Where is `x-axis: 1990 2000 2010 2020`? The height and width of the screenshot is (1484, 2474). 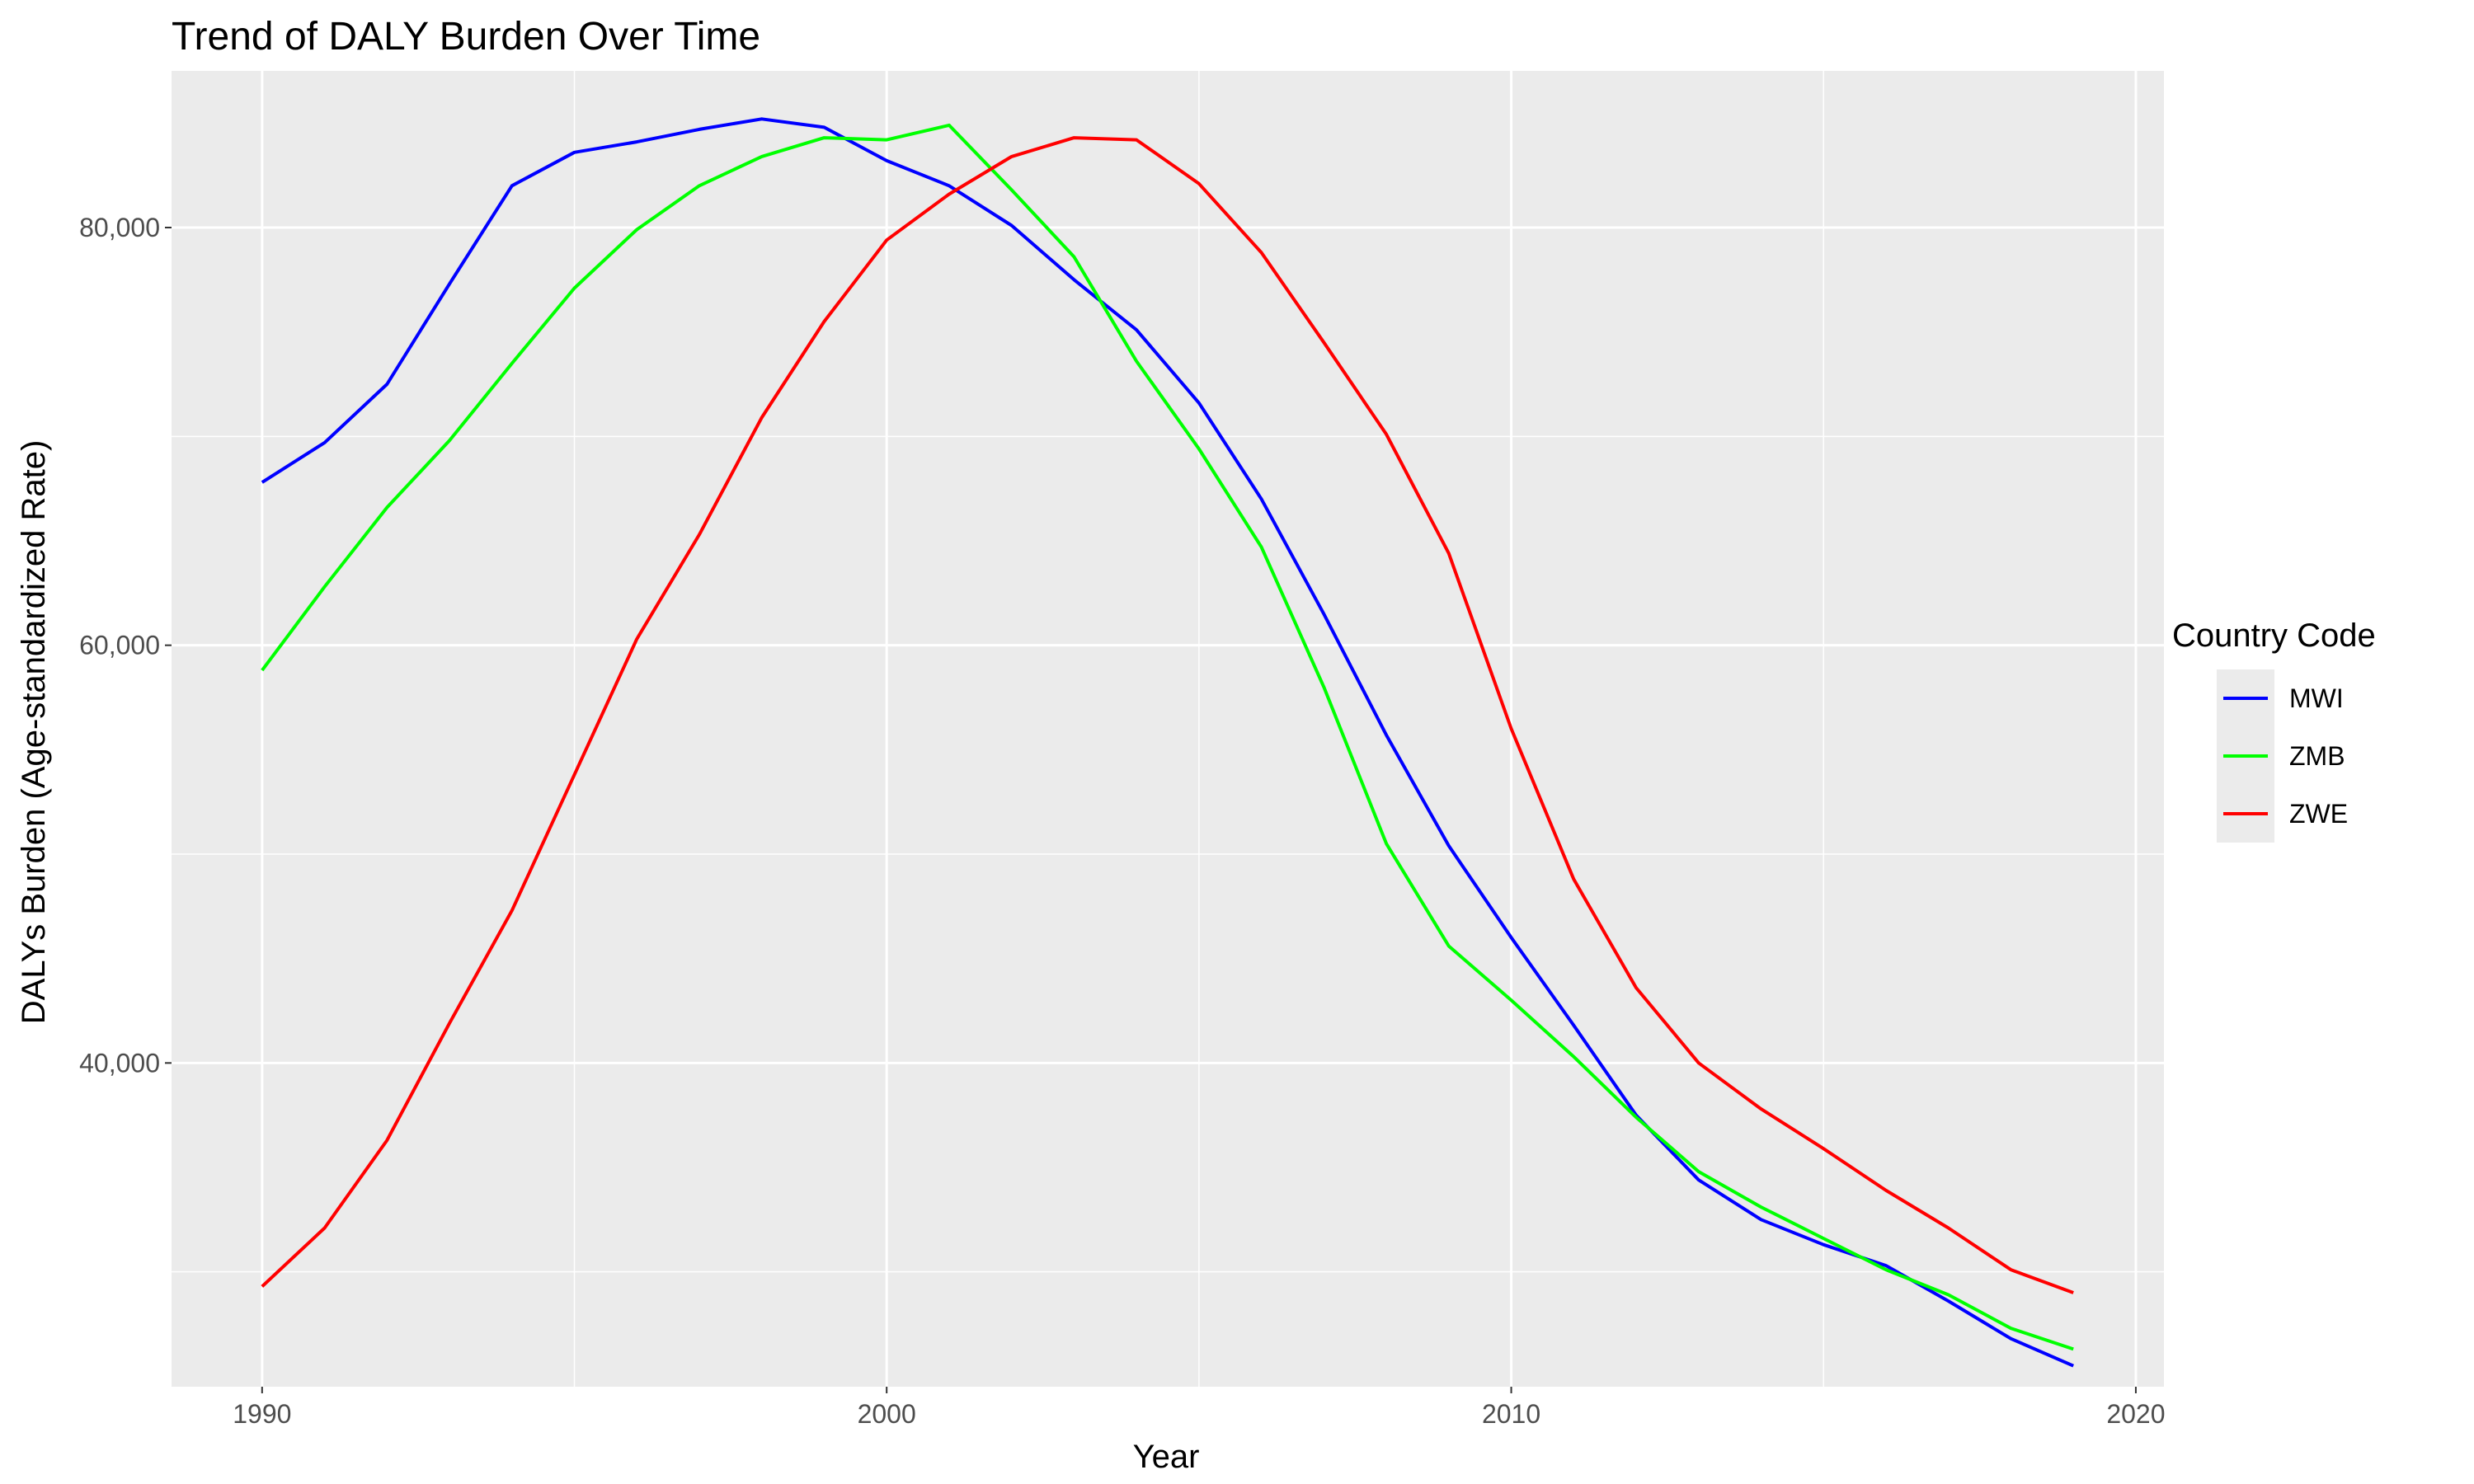 x-axis: 1990 2000 2010 2020 is located at coordinates (1199, 1408).